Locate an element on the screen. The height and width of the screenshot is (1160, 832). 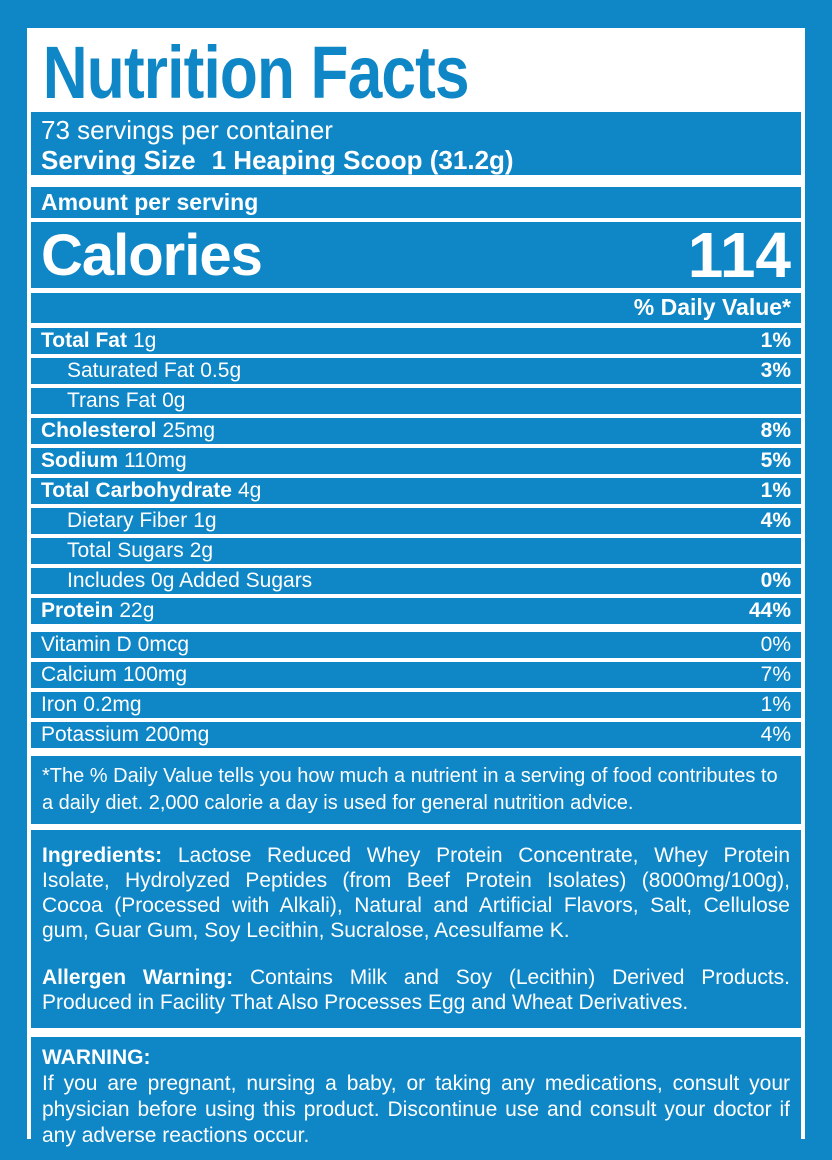
serving-size-label: Serving Size is located at coordinates (118, 160).